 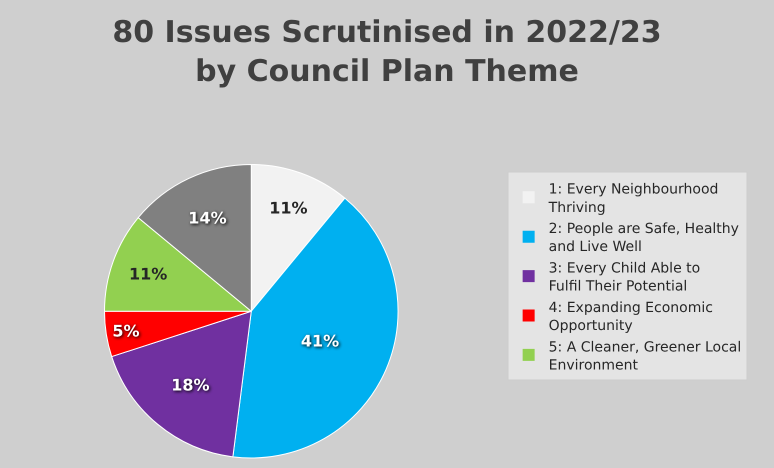 What do you see at coordinates (645, 356) in the screenshot?
I see `legend-label: 5: A Cleaner, Greener Local Environment` at bounding box center [645, 356].